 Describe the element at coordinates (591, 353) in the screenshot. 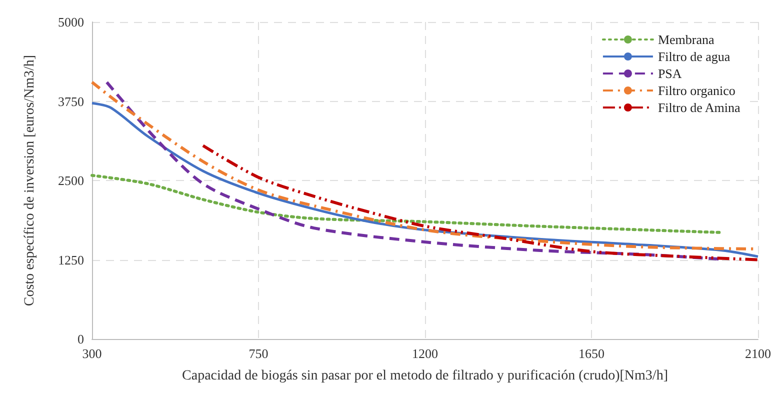

I see `x-tick-label: 1650` at that location.